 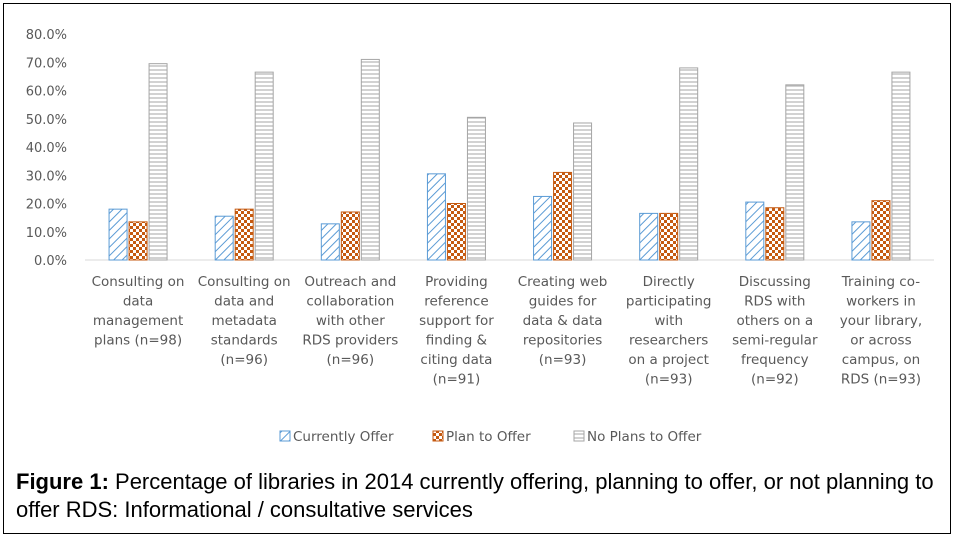 I want to click on category-label: support for, so click(x=456, y=321).